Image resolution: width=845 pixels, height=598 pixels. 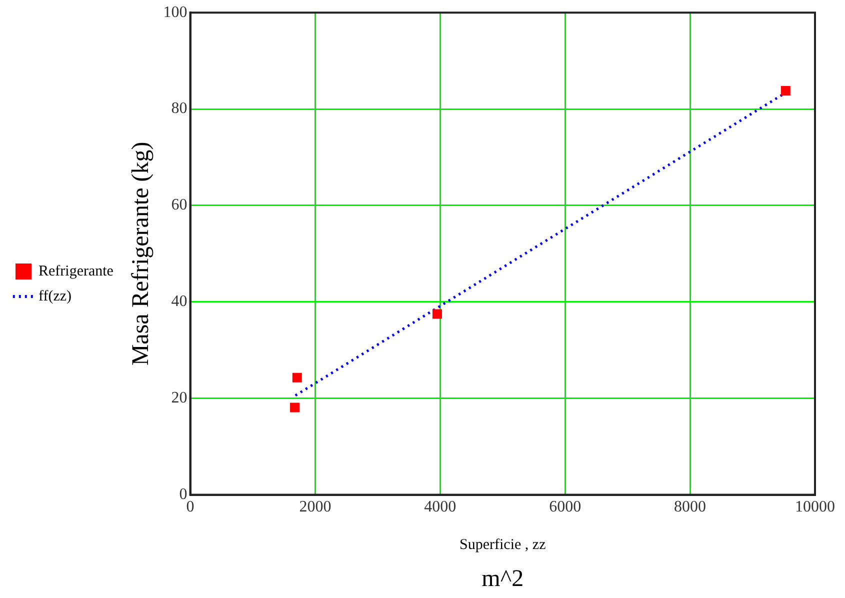 What do you see at coordinates (179, 109) in the screenshot?
I see `y-tick-label: 80` at bounding box center [179, 109].